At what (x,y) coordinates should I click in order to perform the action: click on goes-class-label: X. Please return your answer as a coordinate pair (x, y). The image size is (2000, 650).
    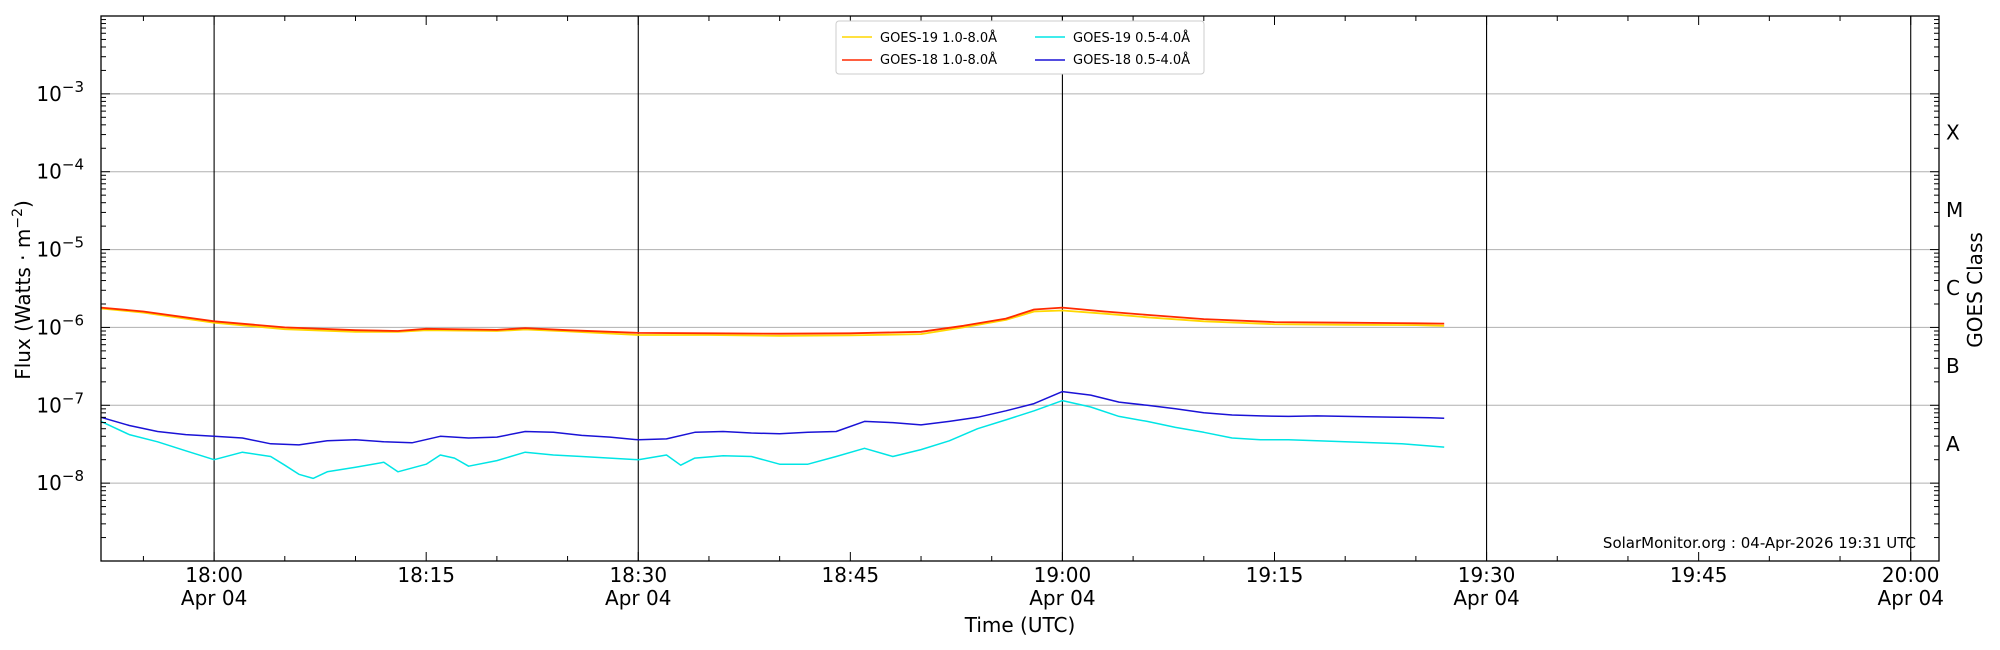
    Looking at the image, I should click on (1953, 132).